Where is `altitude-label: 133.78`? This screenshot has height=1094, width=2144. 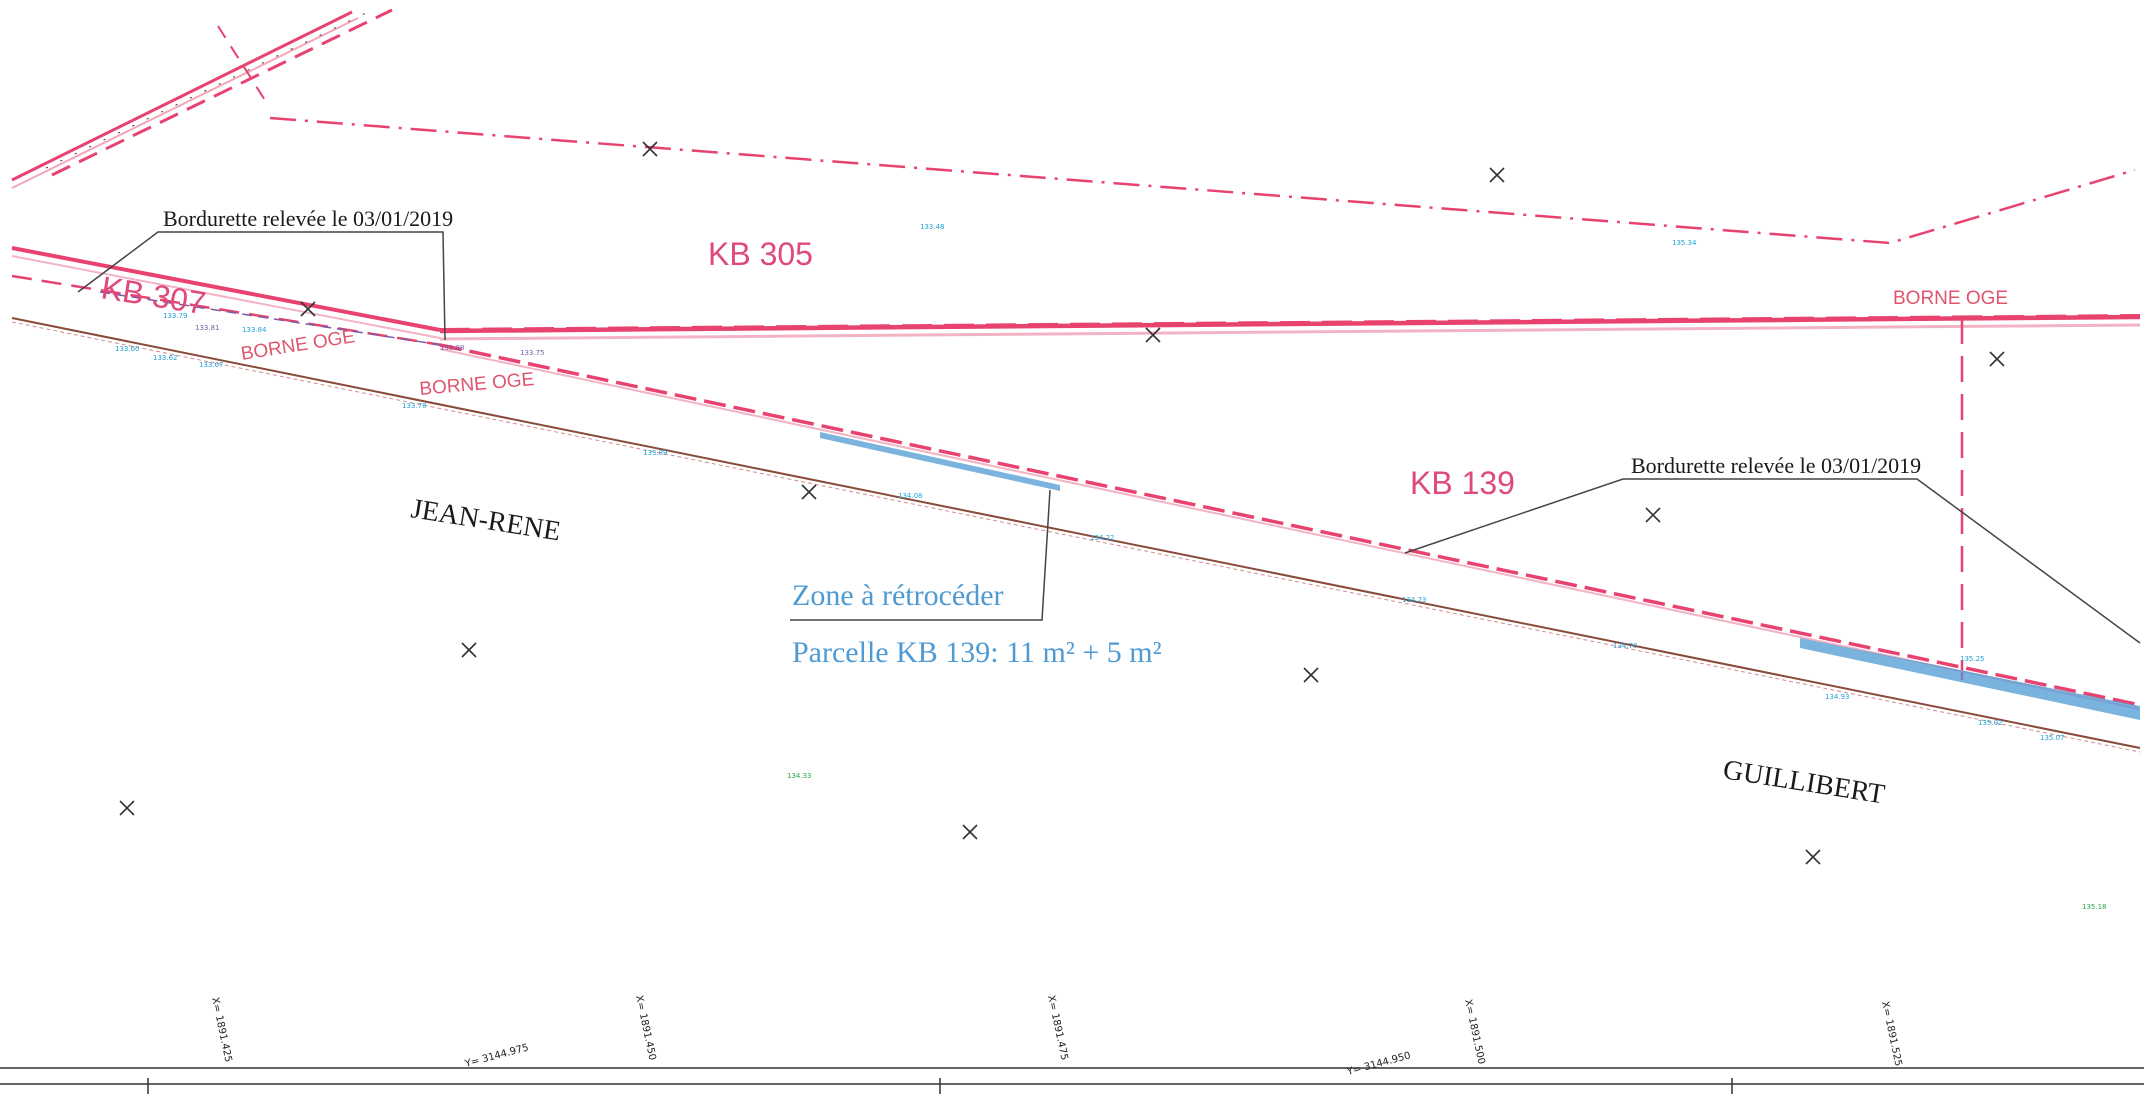 altitude-label: 133.78 is located at coordinates (414, 406).